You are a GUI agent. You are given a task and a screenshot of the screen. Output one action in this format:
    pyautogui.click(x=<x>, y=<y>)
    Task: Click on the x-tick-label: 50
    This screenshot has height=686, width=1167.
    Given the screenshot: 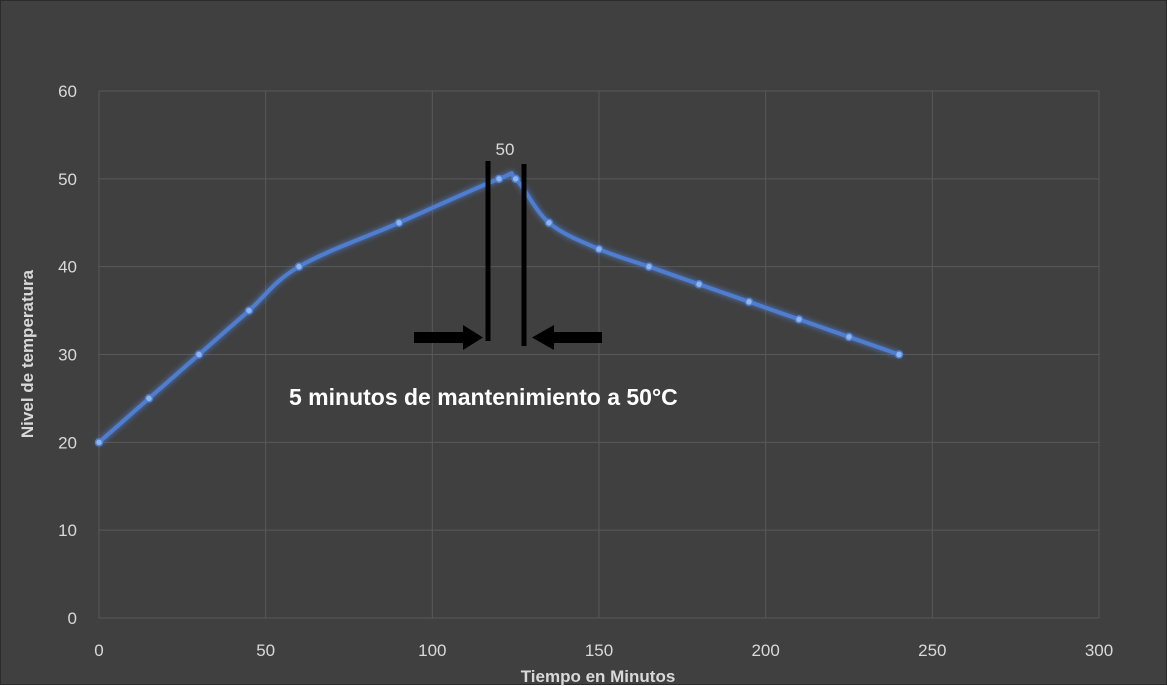 What is the action you would take?
    pyautogui.click(x=265, y=650)
    